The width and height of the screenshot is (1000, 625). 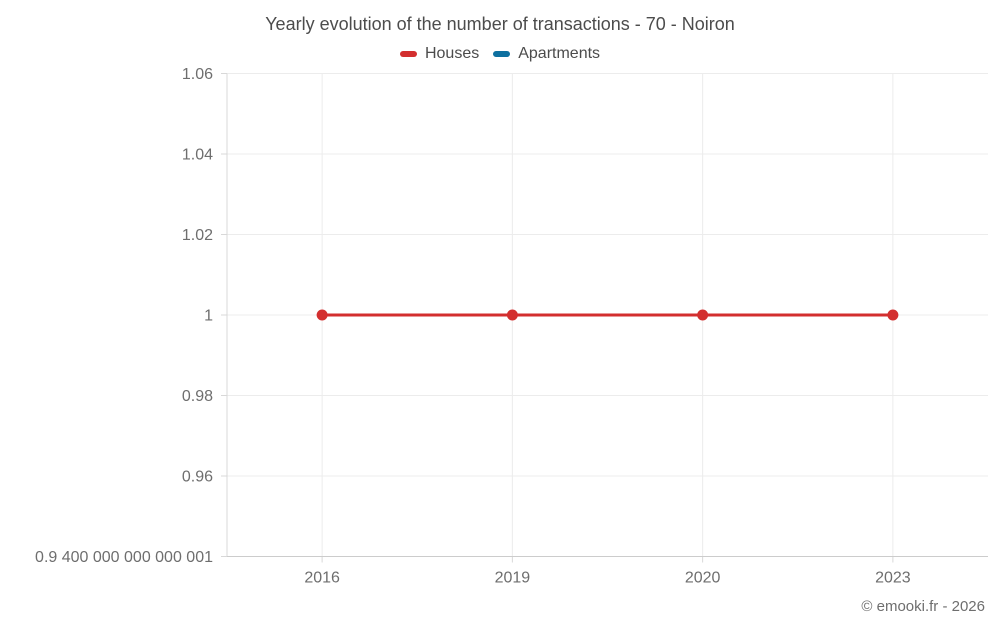 I want to click on legend: Houses Apartments, so click(x=500, y=54).